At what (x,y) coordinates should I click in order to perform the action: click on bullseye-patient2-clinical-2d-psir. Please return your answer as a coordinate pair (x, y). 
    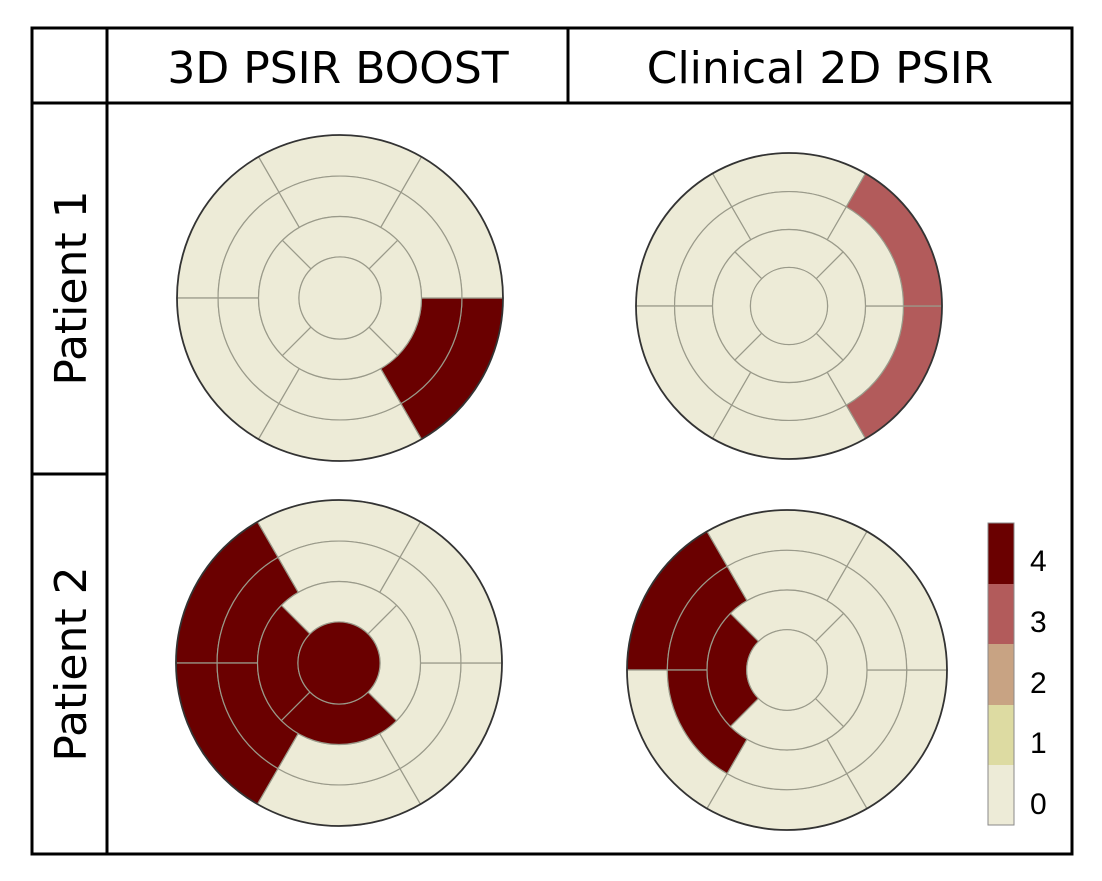
    Looking at the image, I should click on (787, 670).